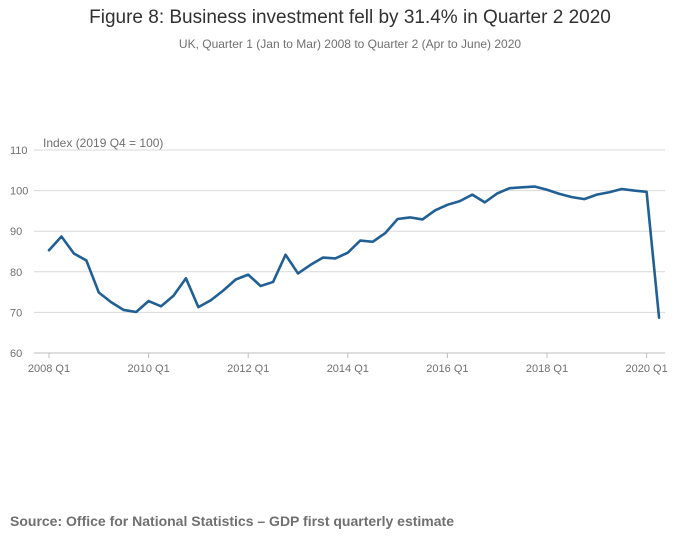 The height and width of the screenshot is (549, 700). I want to click on y-tick-label: 60, so click(16, 354).